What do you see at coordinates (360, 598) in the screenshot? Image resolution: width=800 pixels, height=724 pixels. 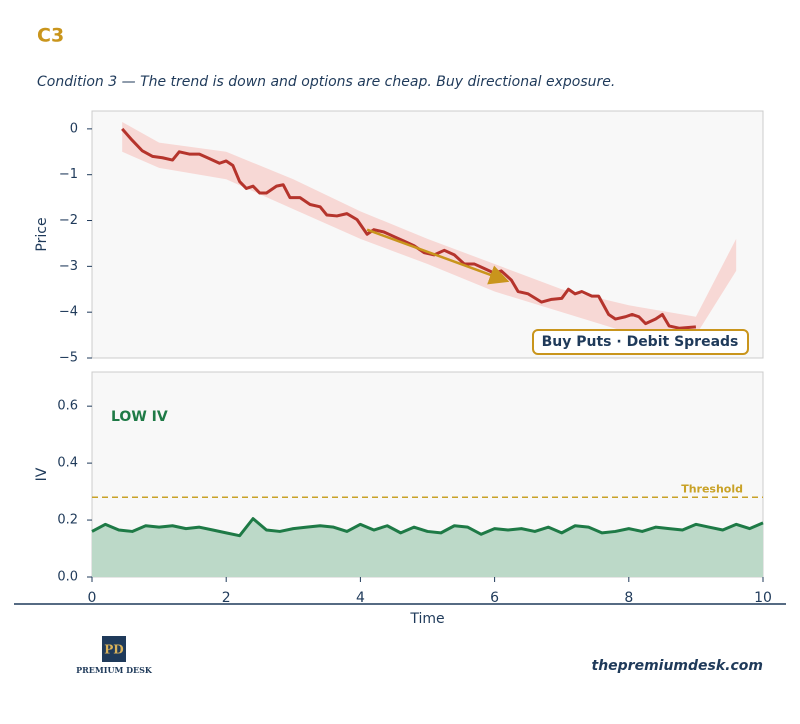 I see `x-tick-label: 4` at bounding box center [360, 598].